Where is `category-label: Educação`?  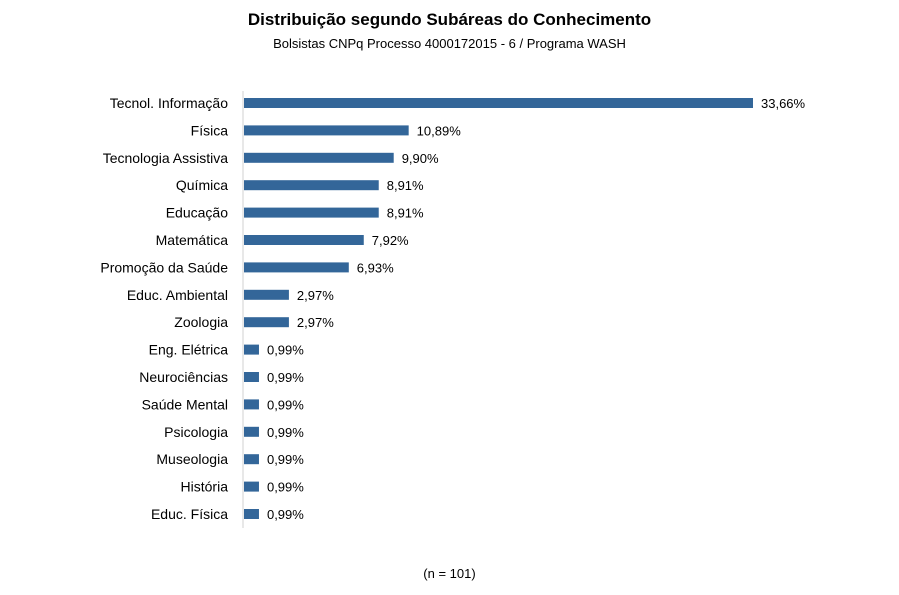 category-label: Educação is located at coordinates (197, 213).